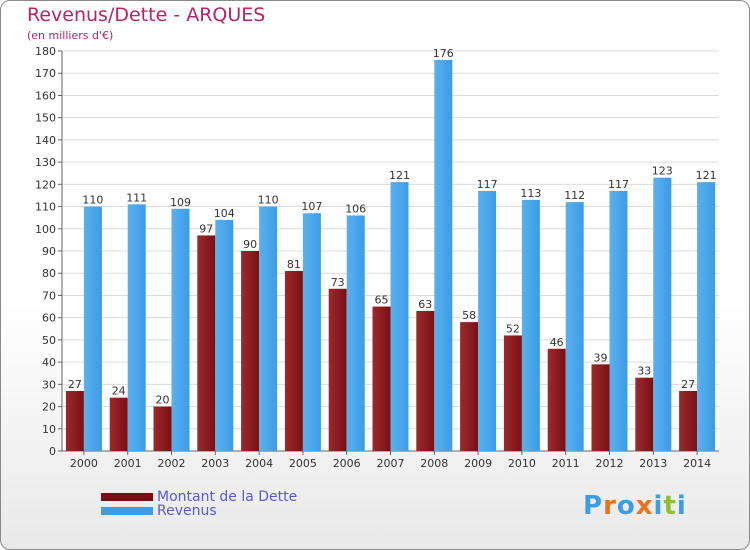  What do you see at coordinates (49, 384) in the screenshot?
I see `y-tick-label: 30` at bounding box center [49, 384].